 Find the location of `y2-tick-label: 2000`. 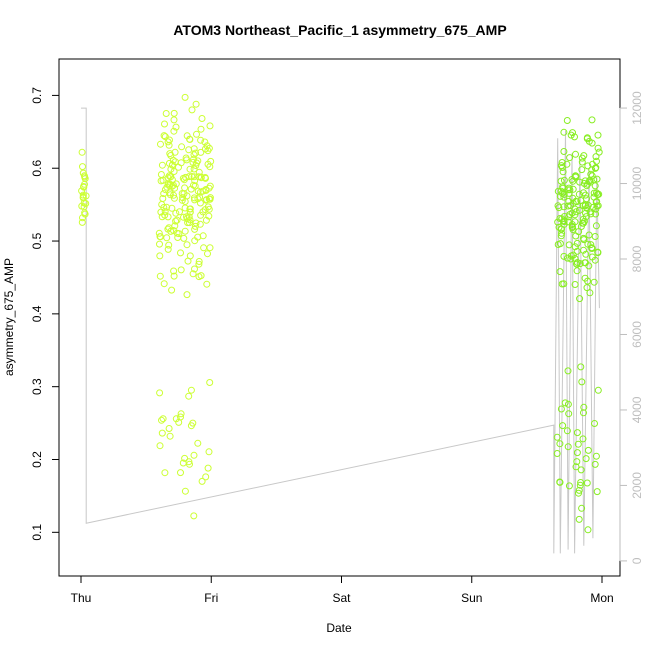

y2-tick-label: 2000 is located at coordinates (637, 485).